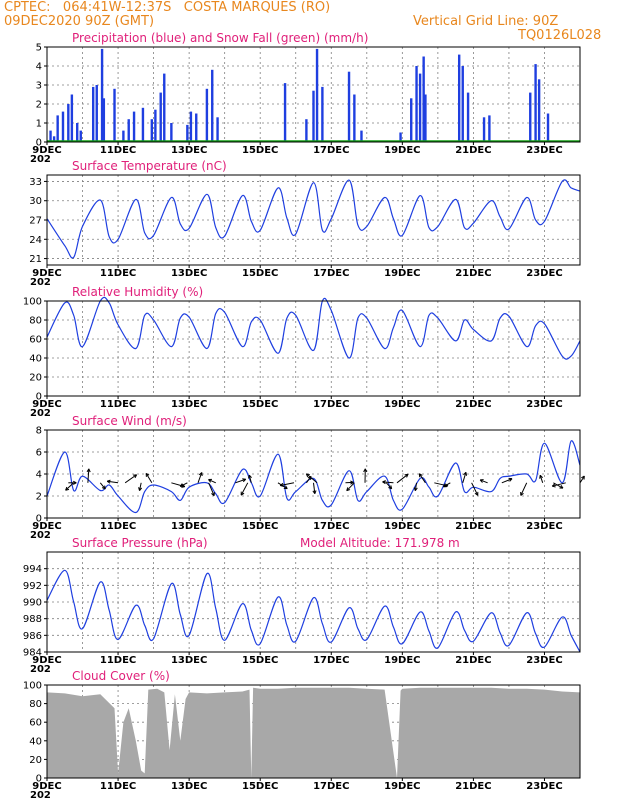 The height and width of the screenshot is (800, 618). Describe the element at coordinates (121, 676) in the screenshot. I see `panel-6-title: Cloud Cover (%)` at that location.